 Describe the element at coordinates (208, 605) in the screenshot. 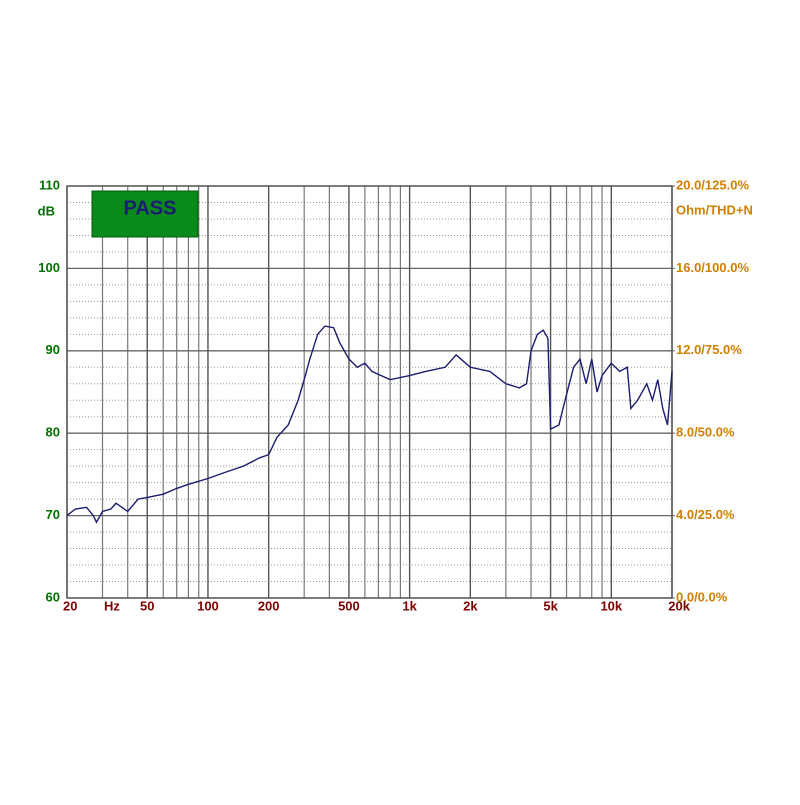

I see `x-tick-label: 100` at that location.